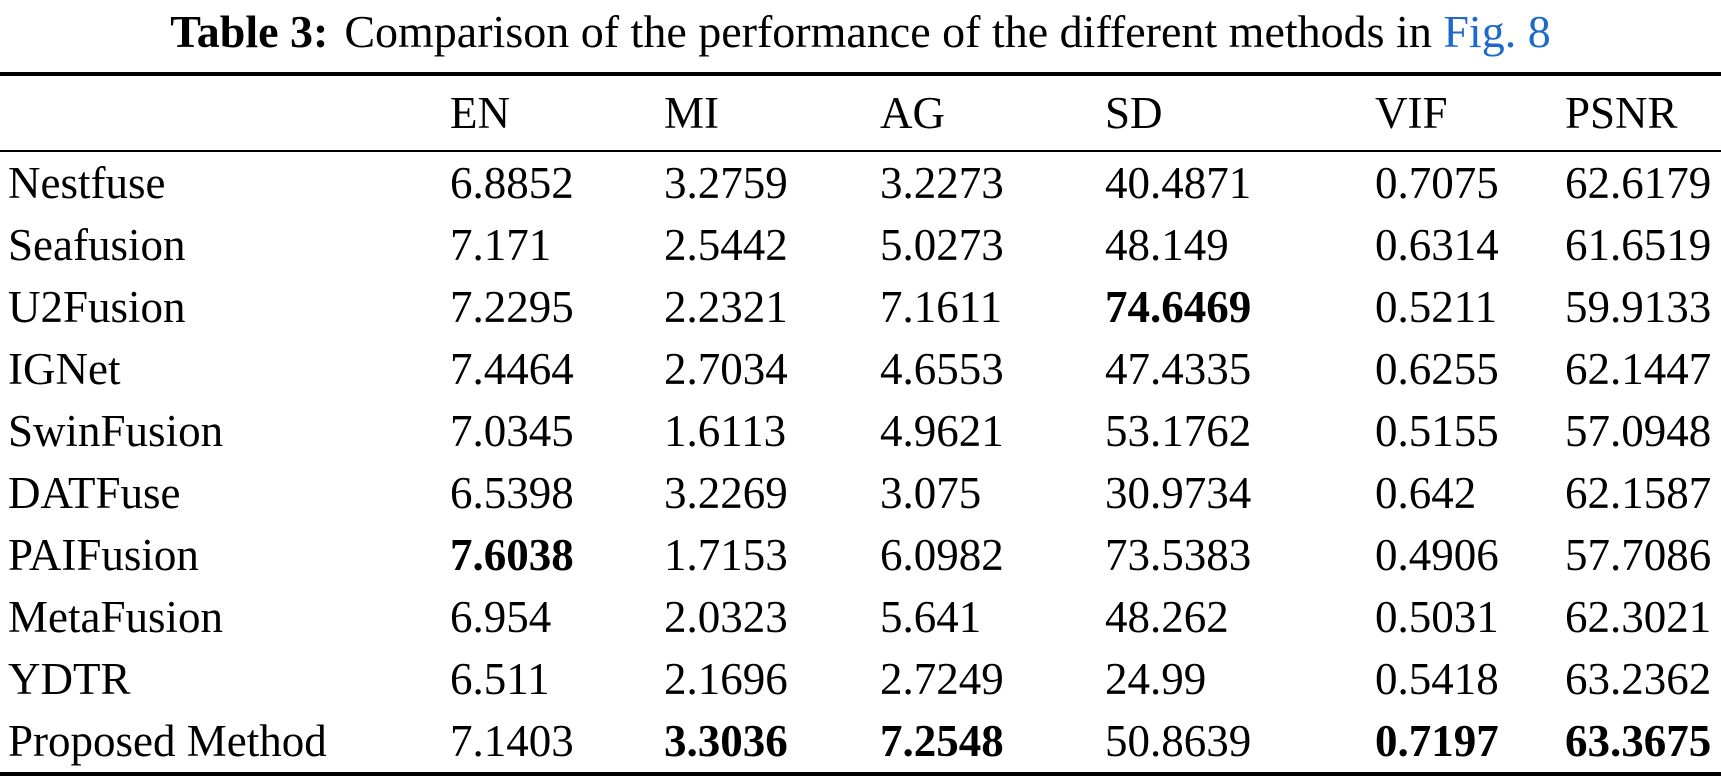 Image resolution: width=1721 pixels, height=779 pixels. What do you see at coordinates (501, 617) in the screenshot?
I see `metric-value-cell: 6.954` at bounding box center [501, 617].